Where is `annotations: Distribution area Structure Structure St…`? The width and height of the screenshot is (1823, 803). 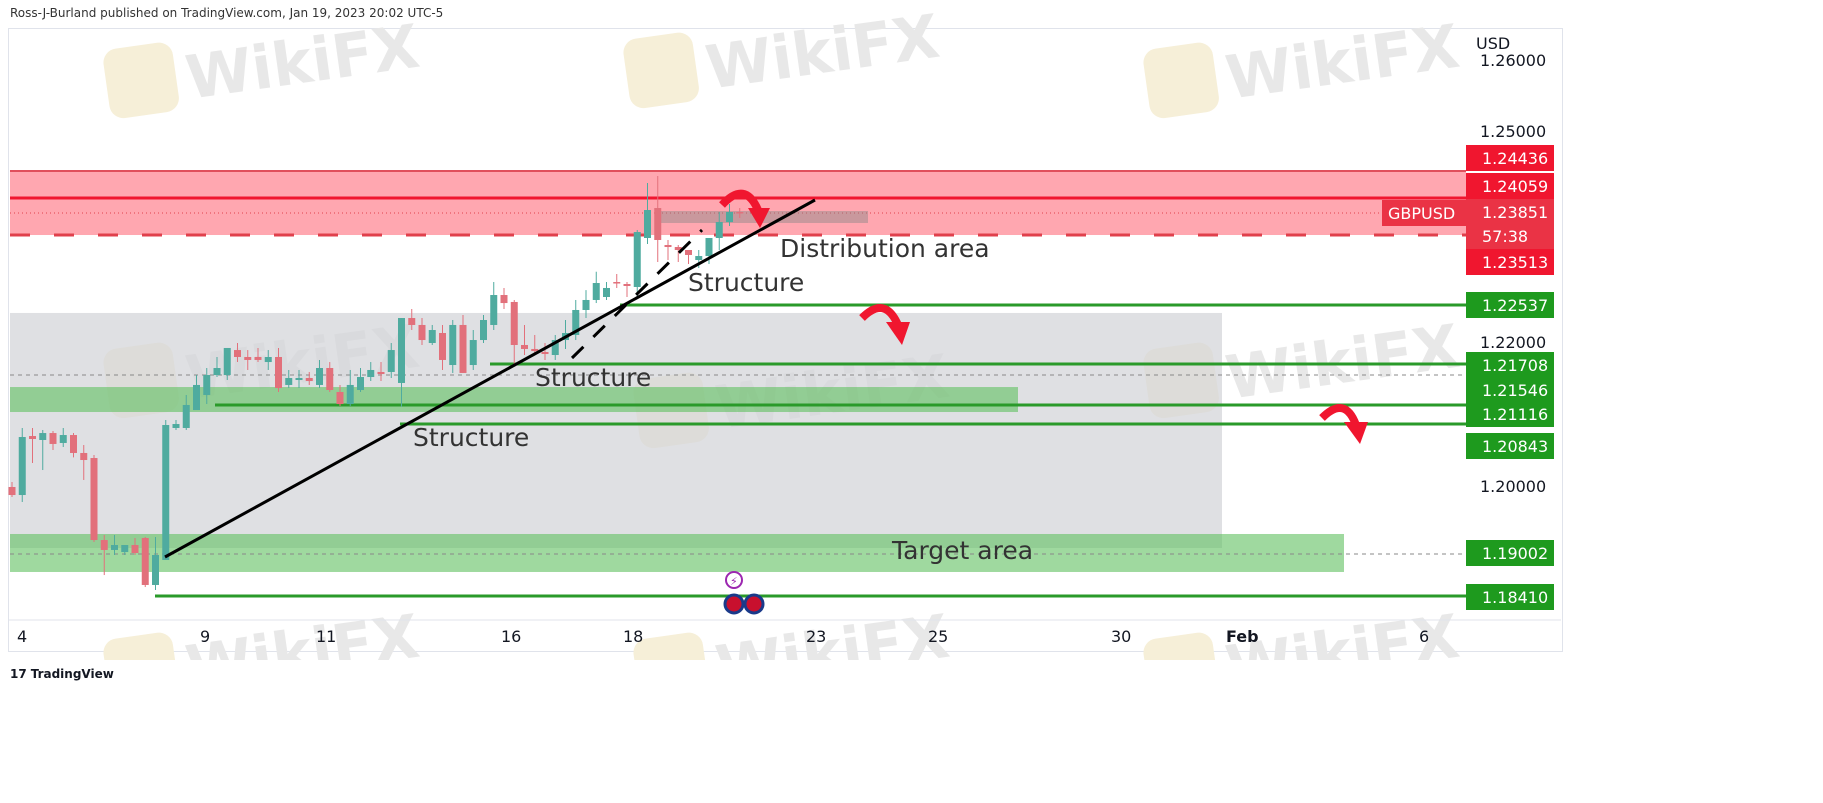 annotations: Distribution area Structure Structure St… is located at coordinates (723, 399).